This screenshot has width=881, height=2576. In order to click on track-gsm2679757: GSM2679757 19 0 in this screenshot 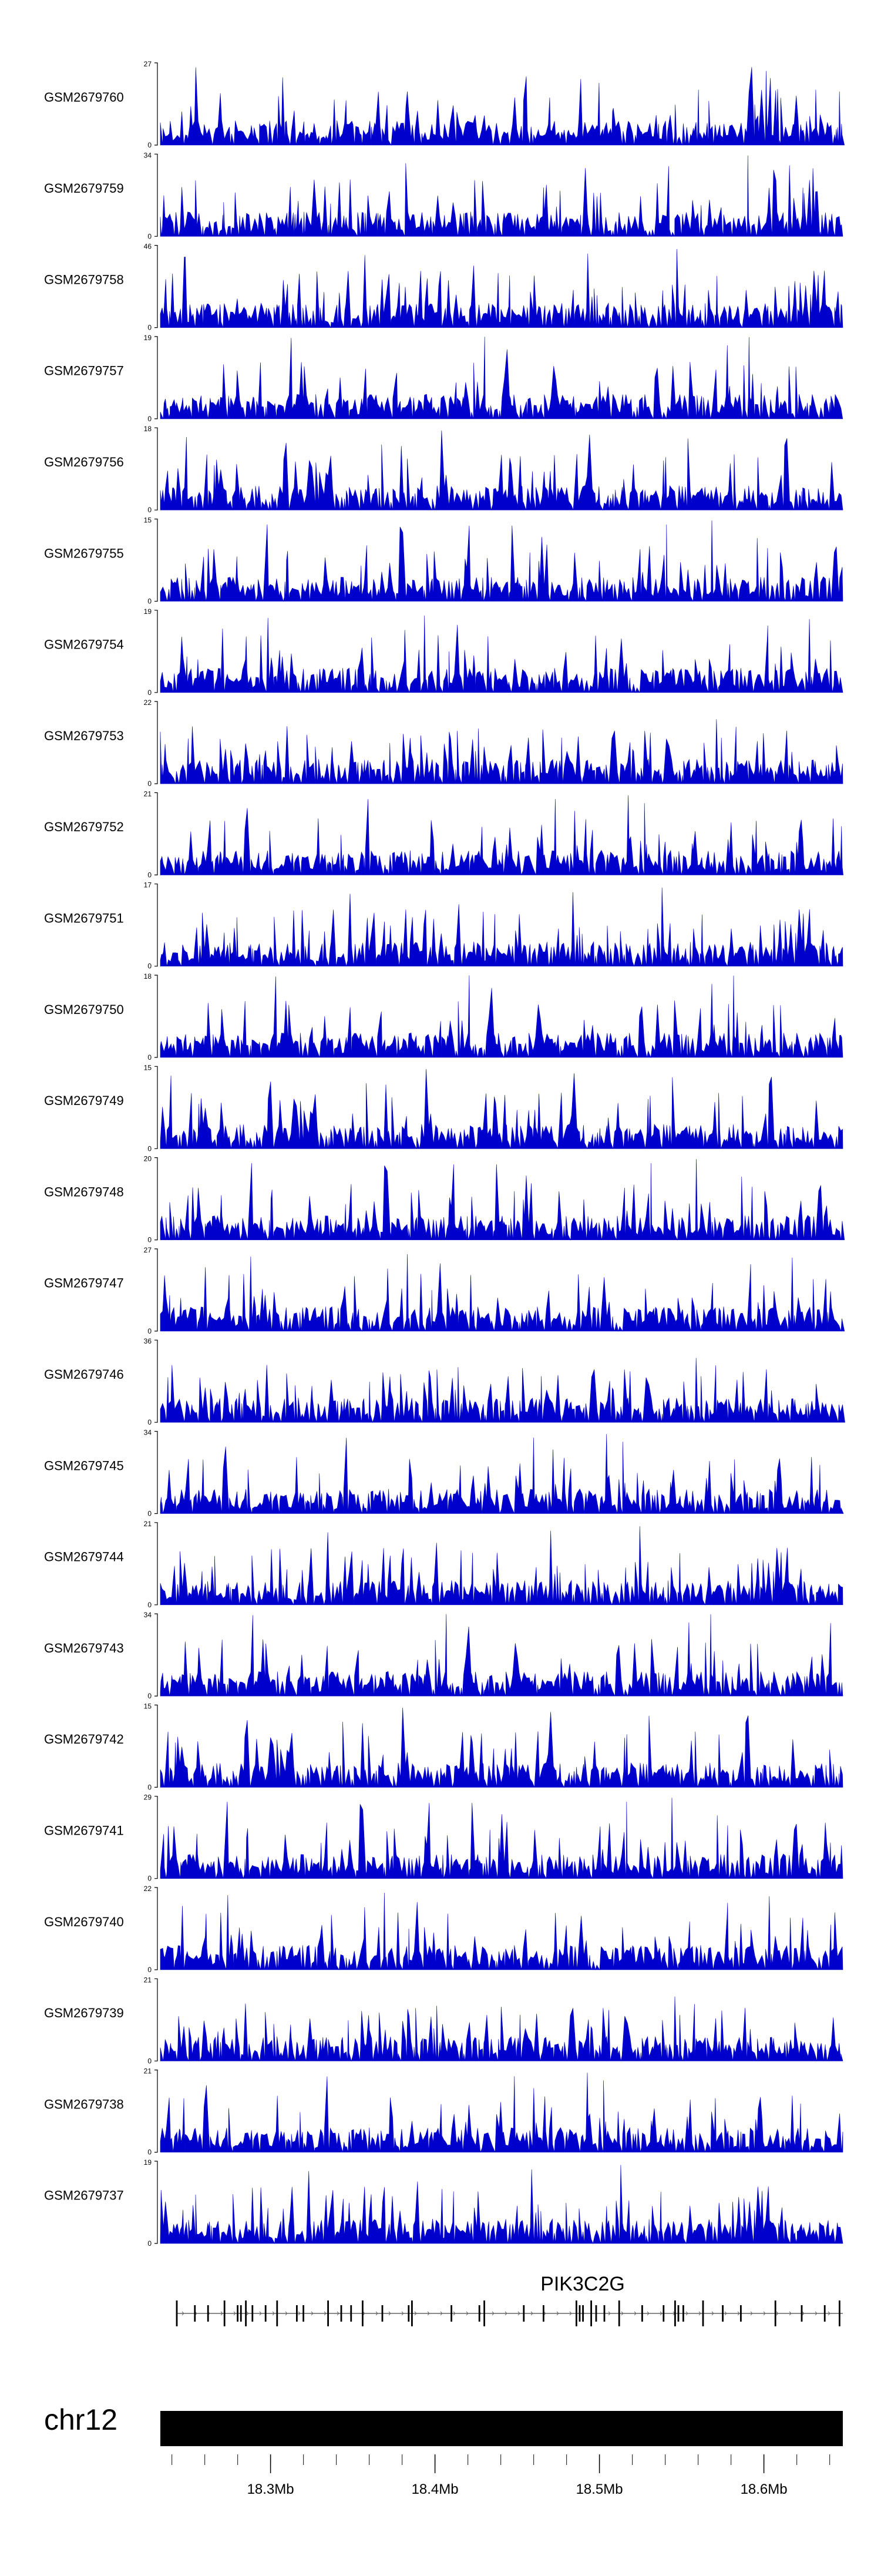, I will do `click(444, 378)`.